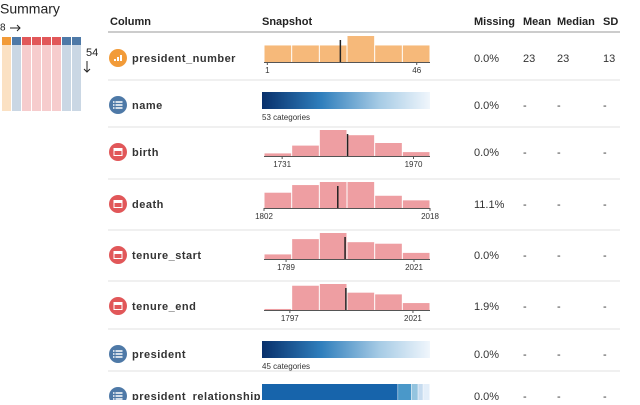 The height and width of the screenshot is (405, 640). What do you see at coordinates (486, 307) in the screenshot?
I see `missing-cell: 1.9%` at bounding box center [486, 307].